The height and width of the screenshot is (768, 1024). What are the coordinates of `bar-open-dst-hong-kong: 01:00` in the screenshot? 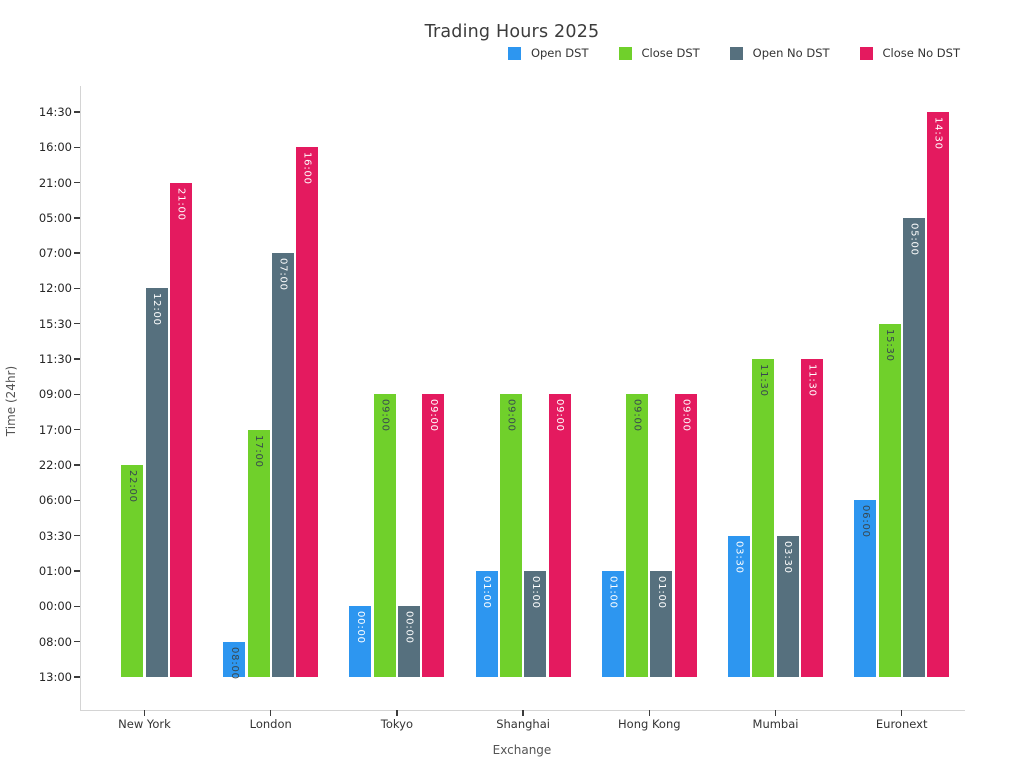 It's located at (612, 624).